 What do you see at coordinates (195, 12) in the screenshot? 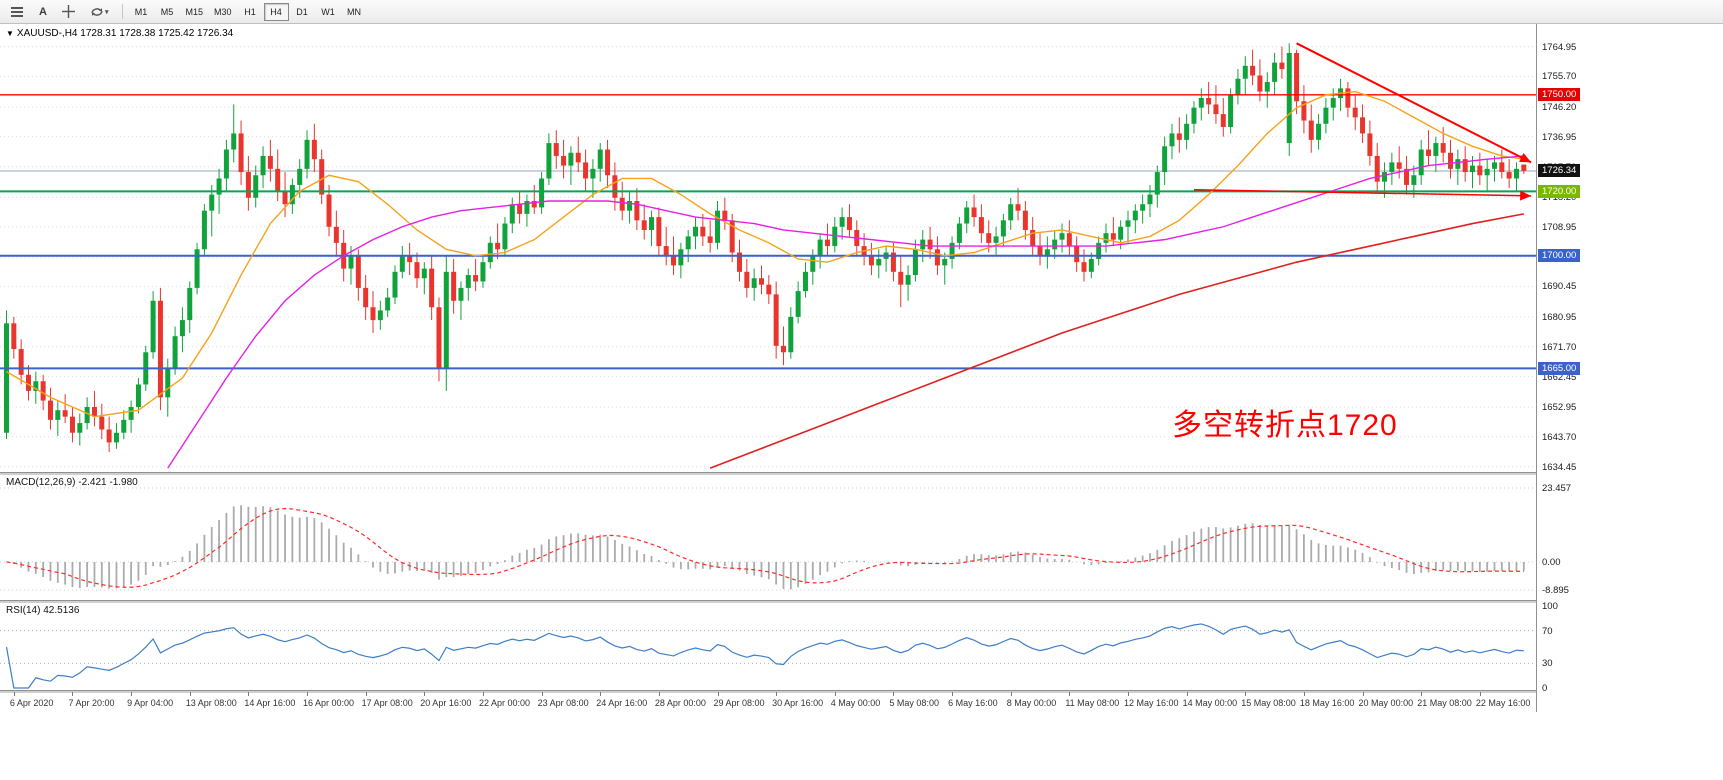
I see `timeframe-button-m15: M15` at bounding box center [195, 12].